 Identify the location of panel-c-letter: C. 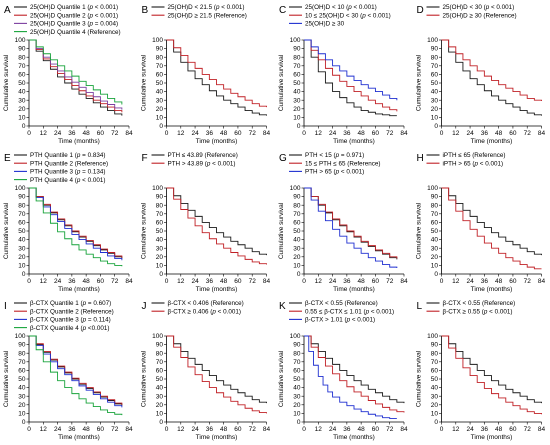
(282, 10).